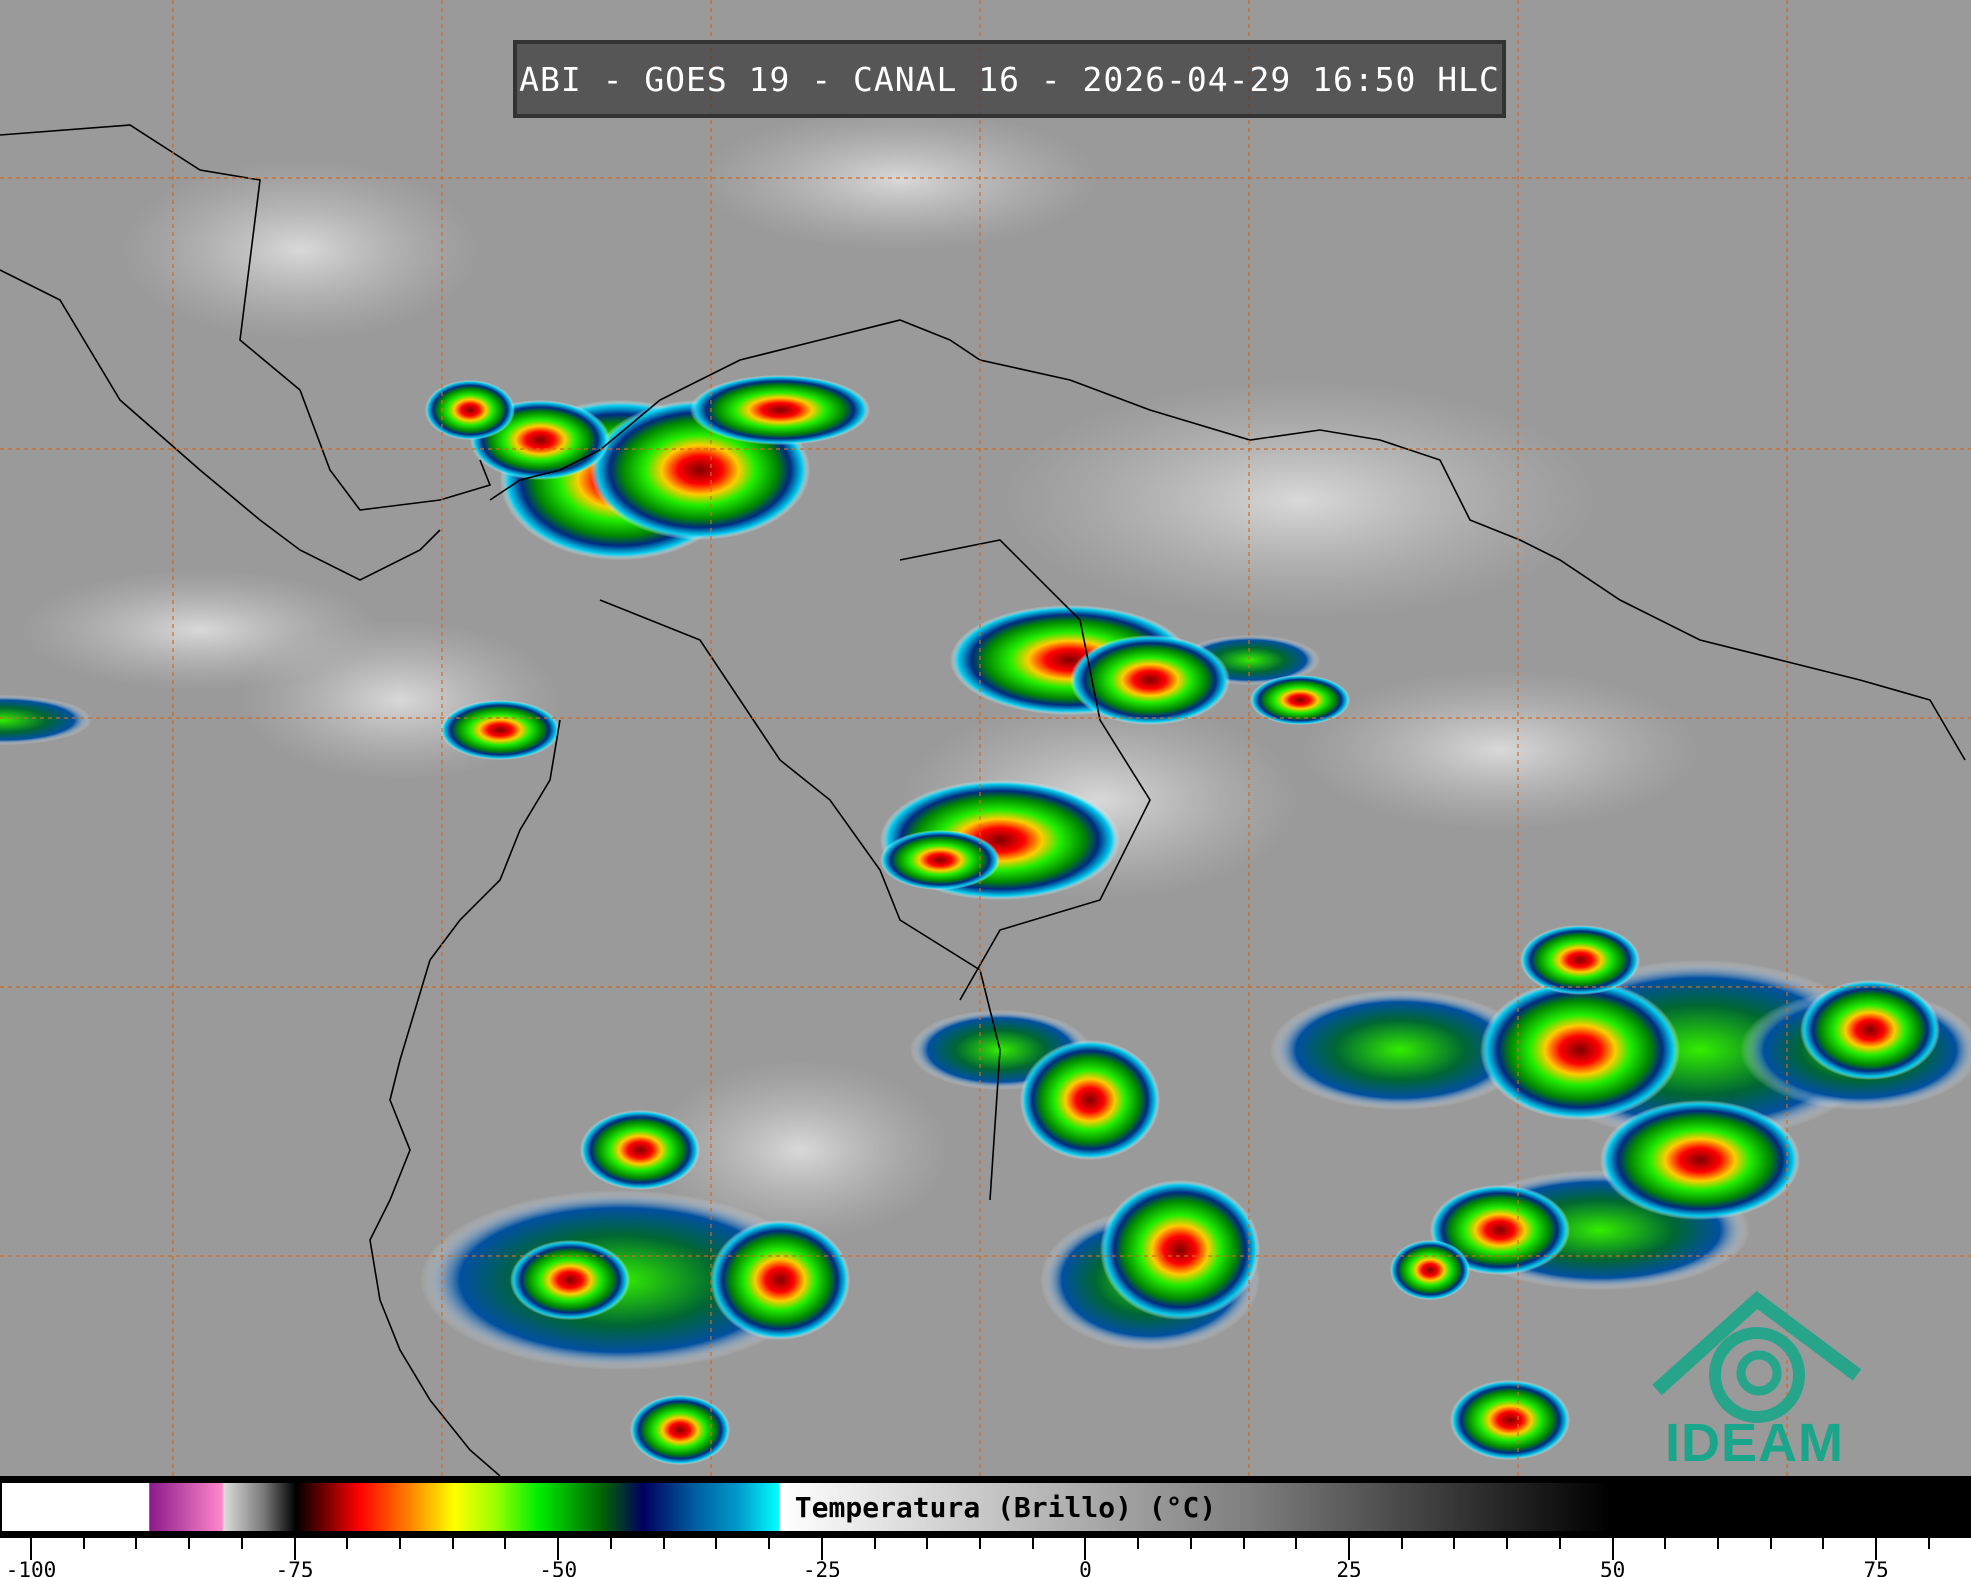  I want to click on colorbar: Temperatura (Brillo) (°C), so click(985, 1507).